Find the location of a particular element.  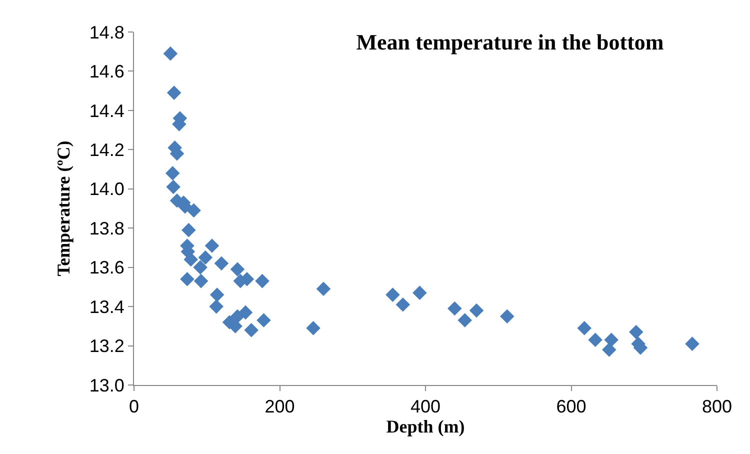

y-tick-label: 13.6 is located at coordinates (106, 268).